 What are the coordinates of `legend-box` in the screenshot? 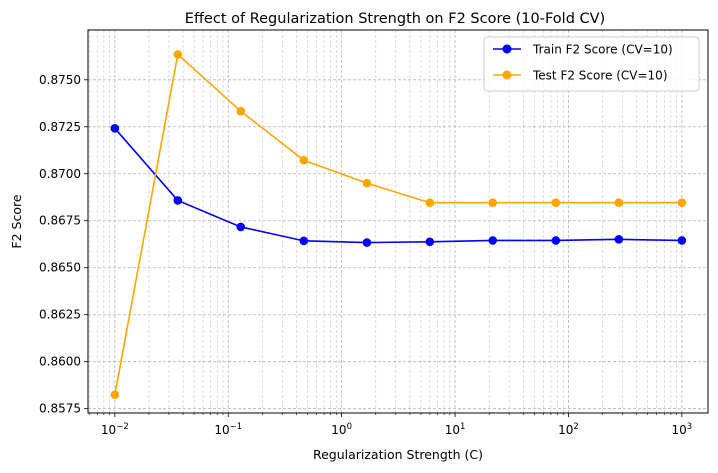 It's located at (591, 64).